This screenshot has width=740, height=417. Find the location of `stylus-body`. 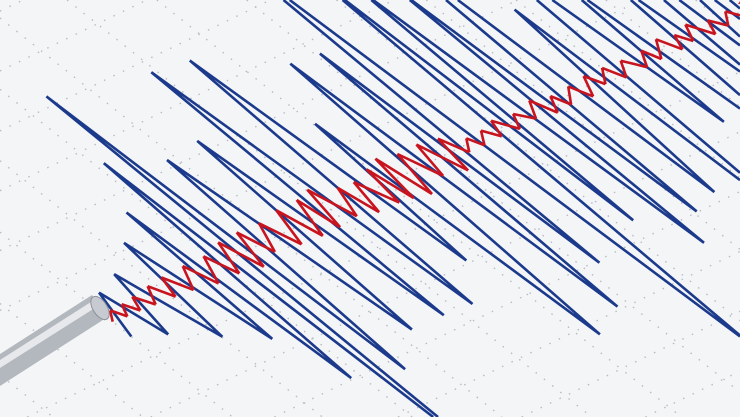

stylus-body is located at coordinates (53, 340).